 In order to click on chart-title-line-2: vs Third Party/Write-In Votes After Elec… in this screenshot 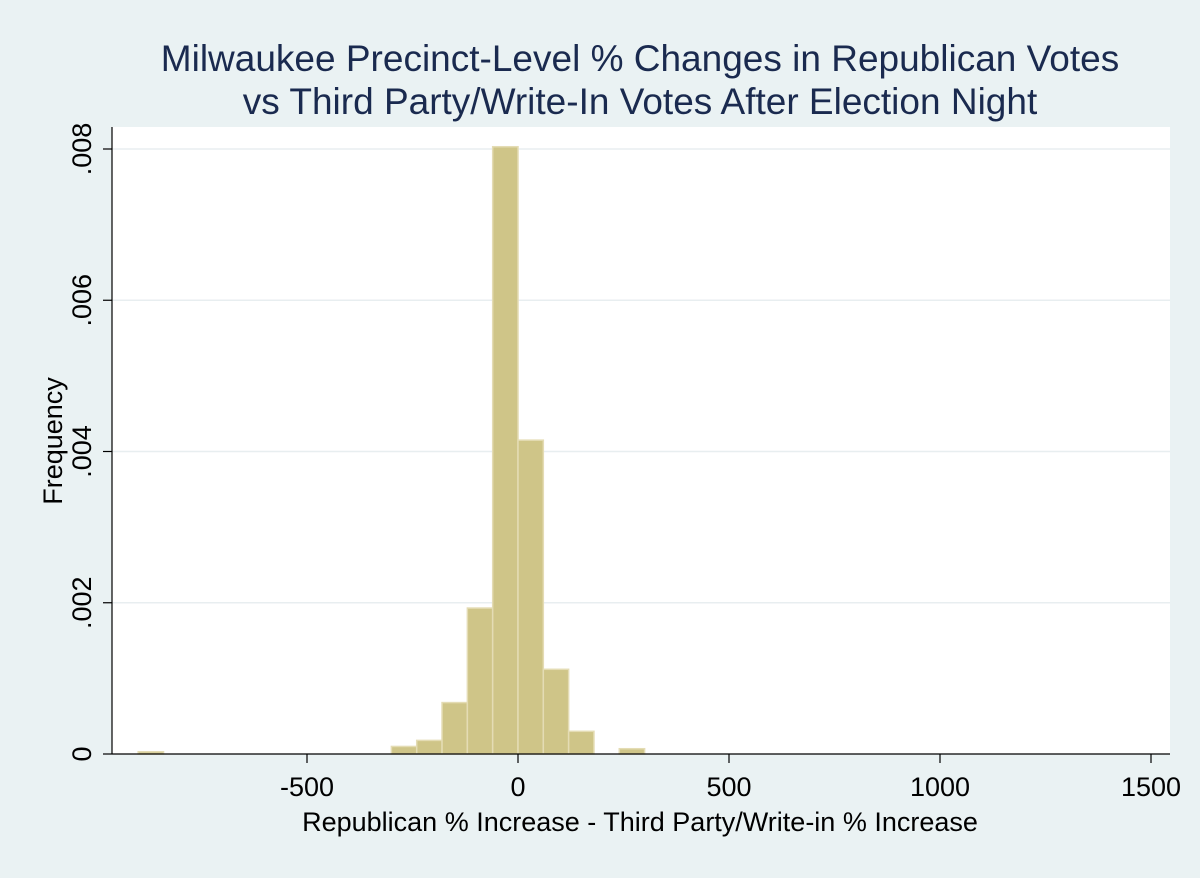, I will do `click(640, 101)`.